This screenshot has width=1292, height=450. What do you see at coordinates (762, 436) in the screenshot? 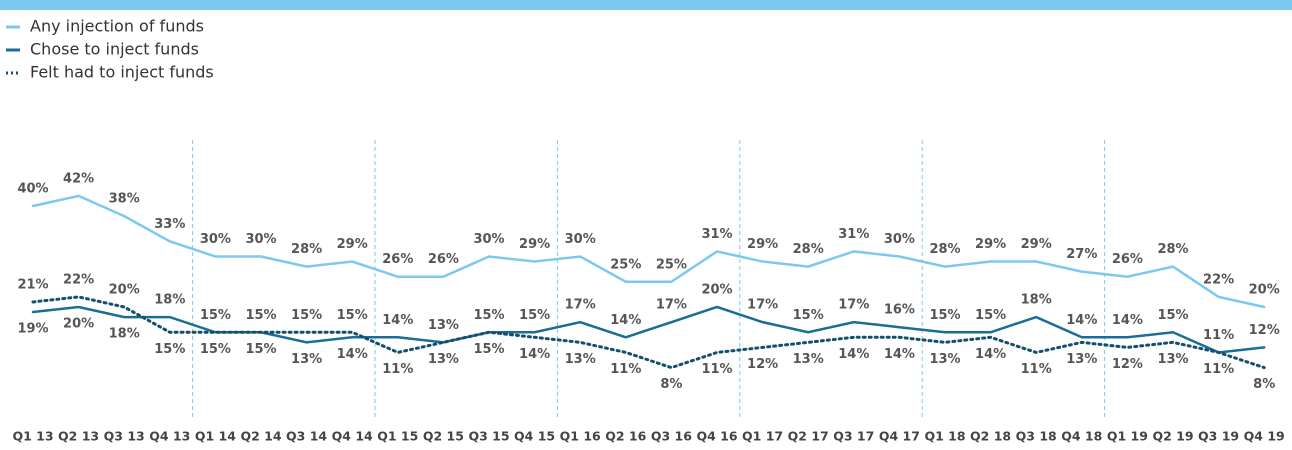
I see `x-tick-label: Q1 17` at bounding box center [762, 436].